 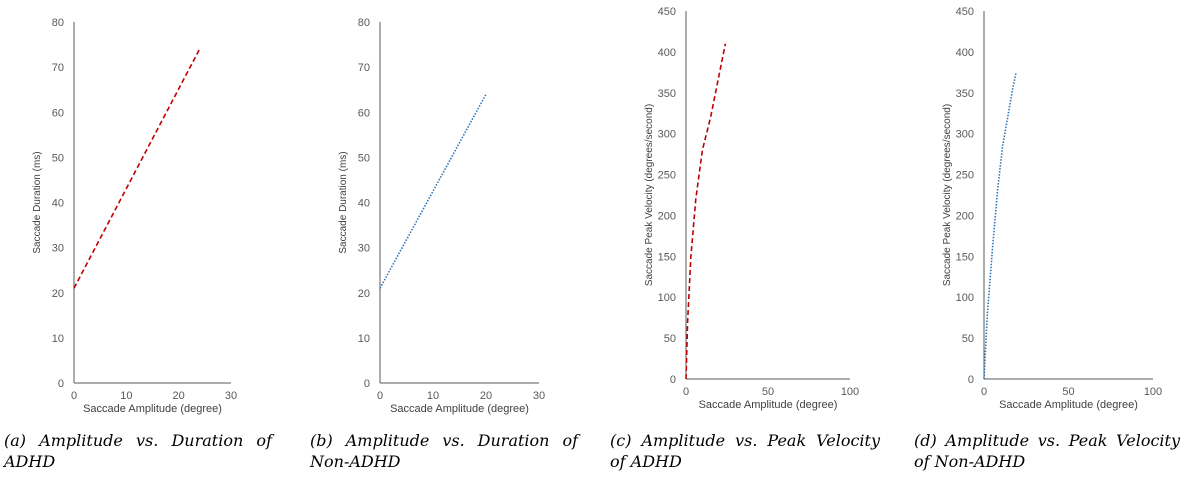 I want to click on caption-text: Amplitude vs. Duration of ADHD, so click(x=138, y=451).